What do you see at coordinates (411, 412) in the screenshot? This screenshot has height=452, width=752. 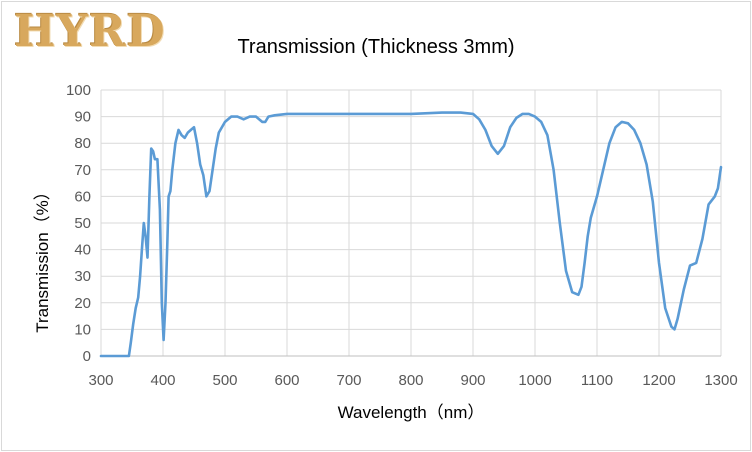 I see `x-axis-label: Wavelength（nm）` at bounding box center [411, 412].